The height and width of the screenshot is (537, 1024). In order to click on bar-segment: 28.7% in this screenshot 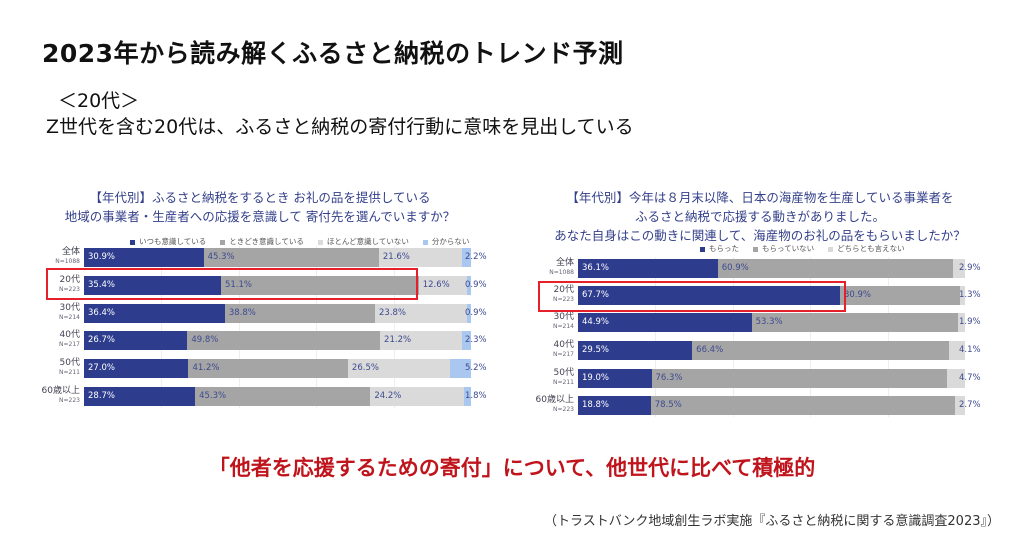, I will do `click(140, 396)`.